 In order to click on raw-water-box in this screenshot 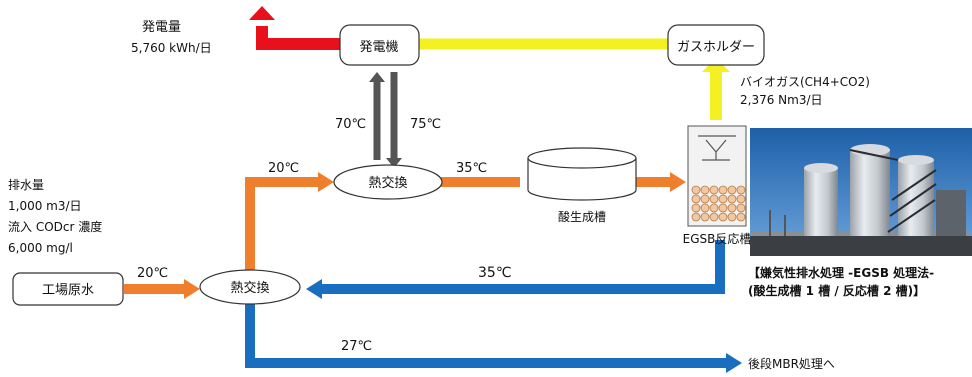, I will do `click(68, 289)`.